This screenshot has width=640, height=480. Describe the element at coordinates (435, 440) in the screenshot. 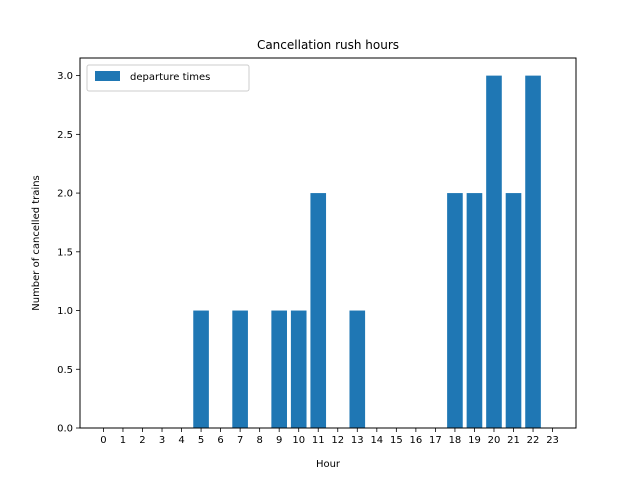

I see `x-tick-label: 17` at that location.